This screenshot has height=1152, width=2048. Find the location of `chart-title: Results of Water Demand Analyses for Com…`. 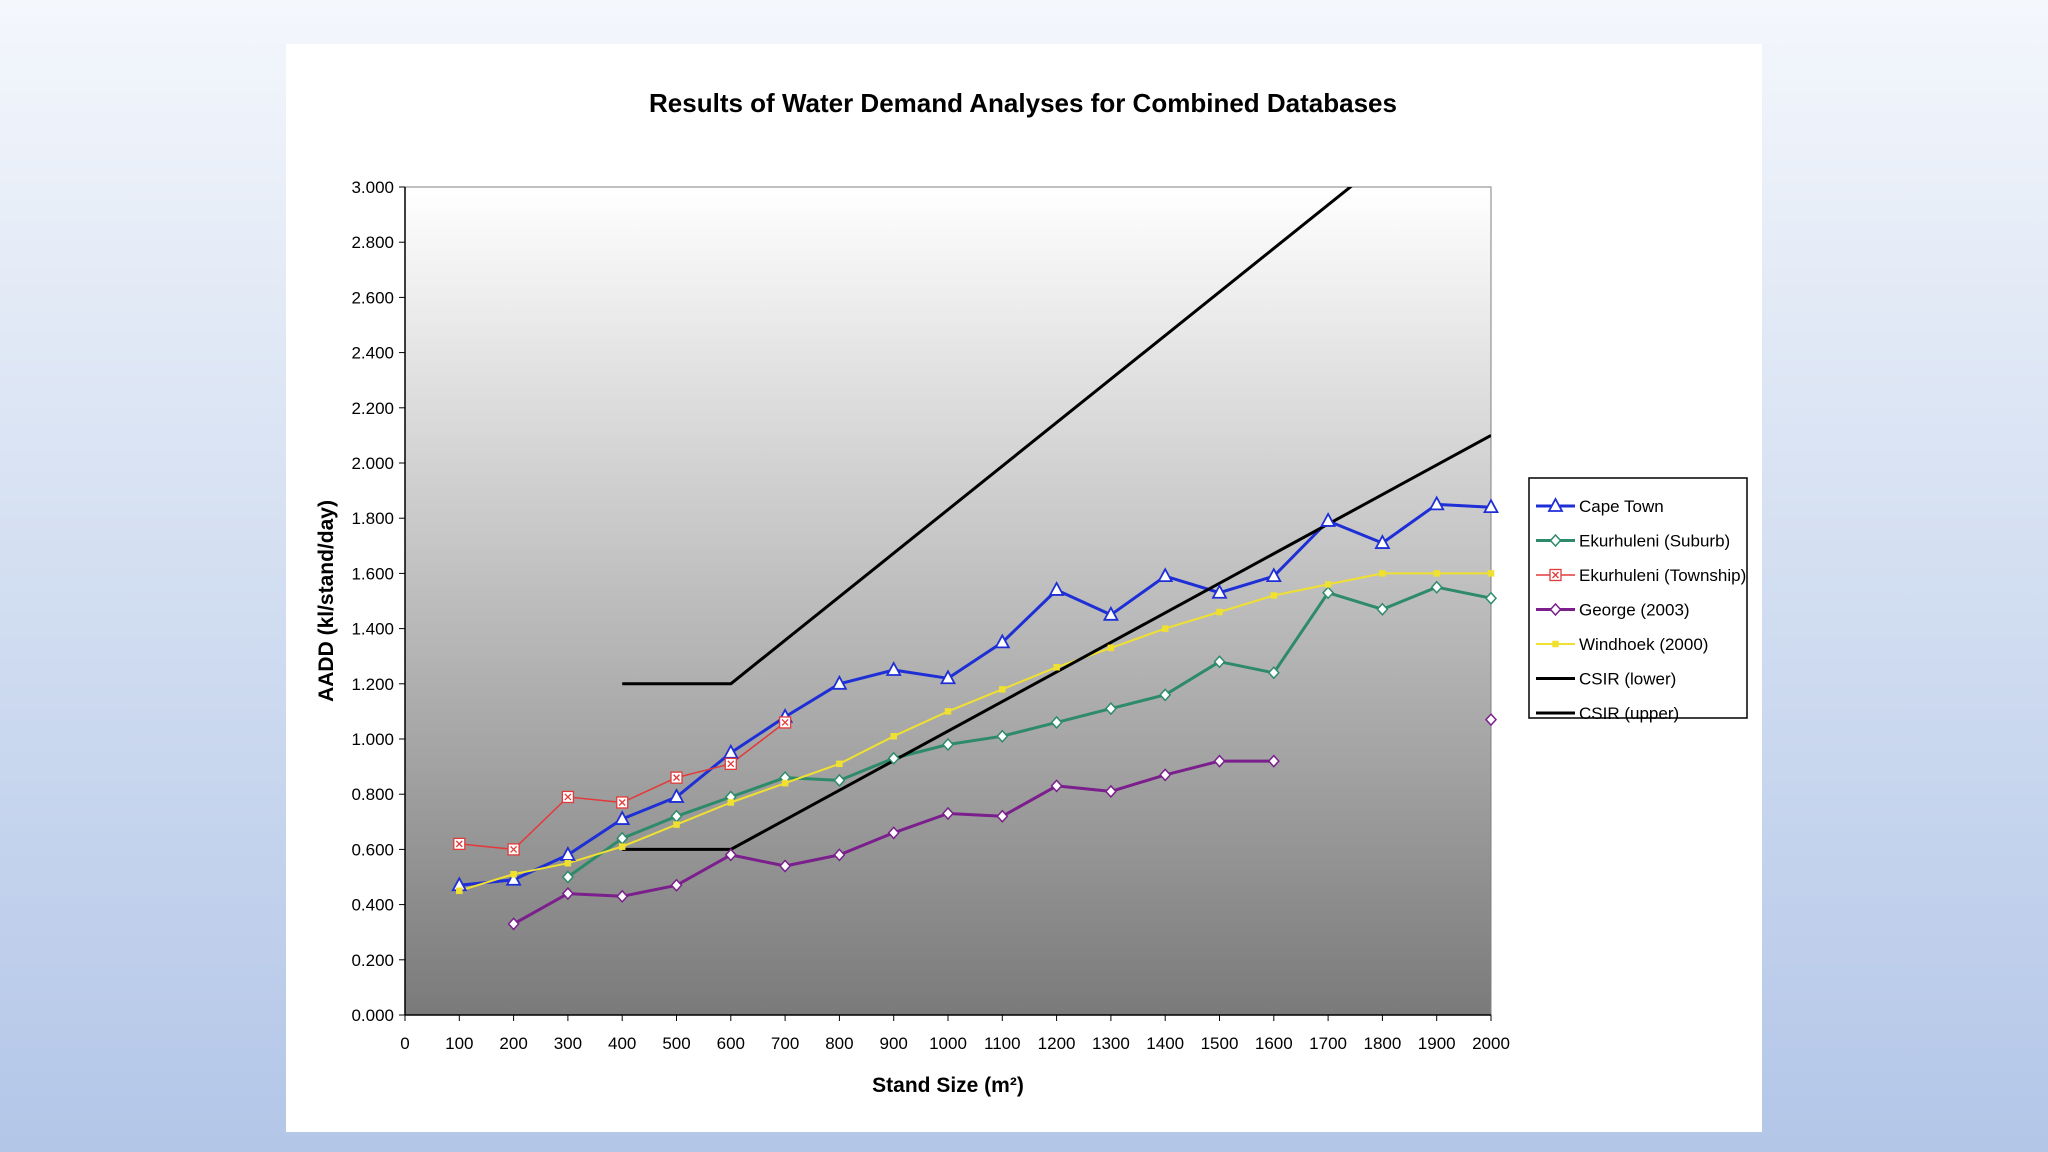

chart-title: Results of Water Demand Analyses for Com… is located at coordinates (1023, 103).